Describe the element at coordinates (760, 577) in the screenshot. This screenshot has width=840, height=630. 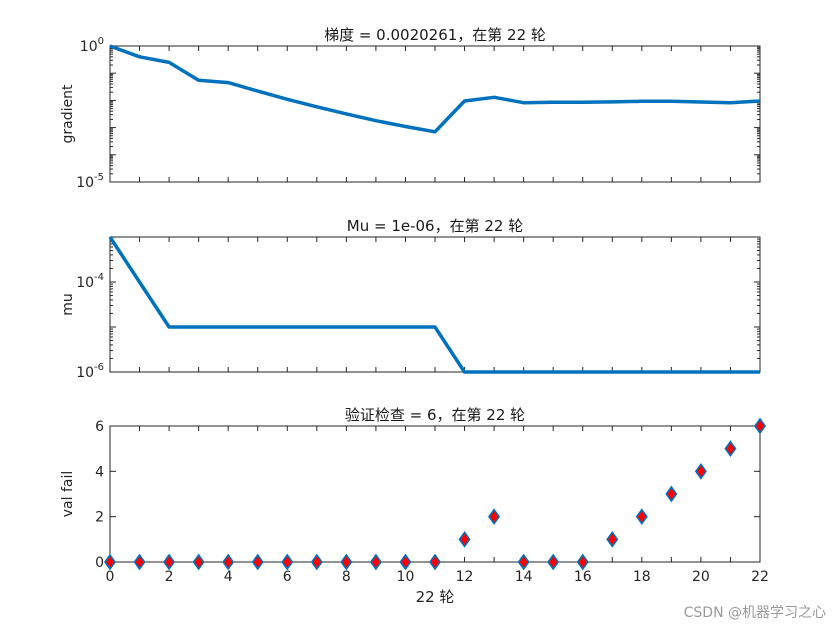
I see `x-tick-label: 22` at that location.